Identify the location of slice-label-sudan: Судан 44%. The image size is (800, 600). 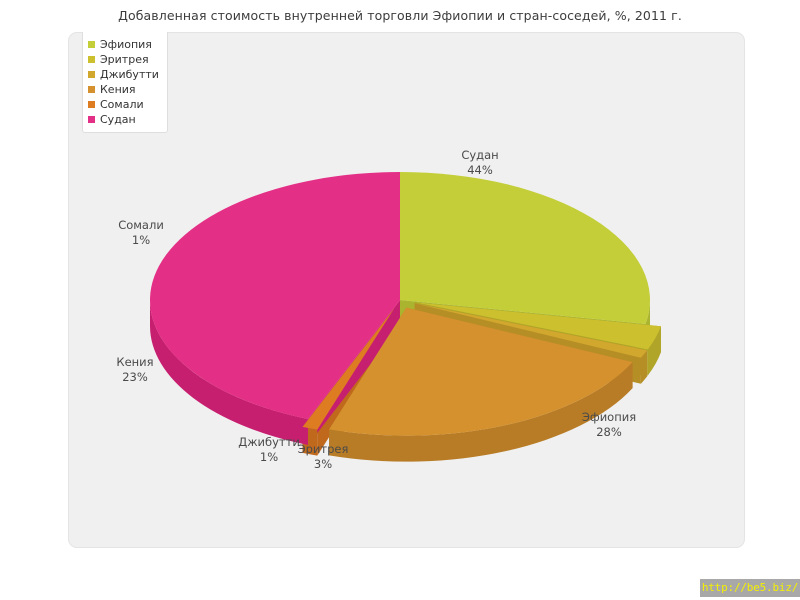
(480, 163).